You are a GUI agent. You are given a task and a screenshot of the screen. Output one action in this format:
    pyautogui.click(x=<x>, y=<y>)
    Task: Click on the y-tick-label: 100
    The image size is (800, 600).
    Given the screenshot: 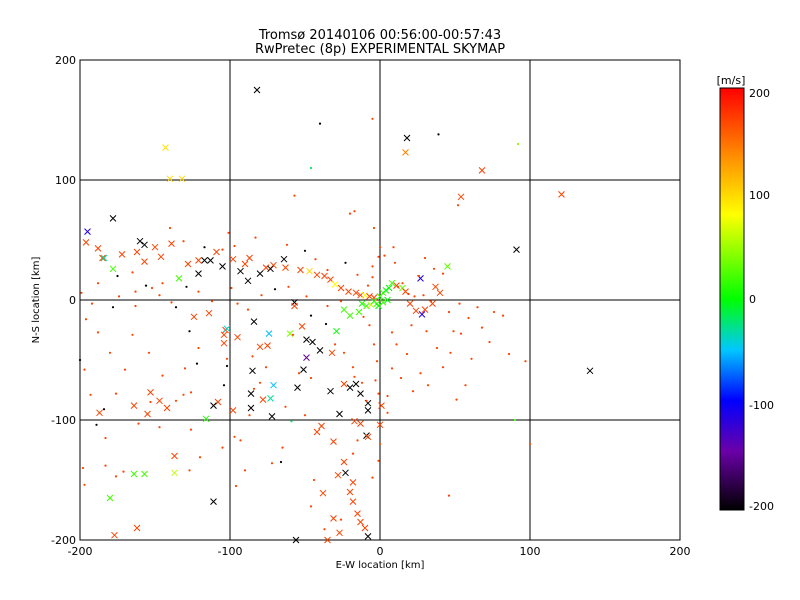 What is the action you would take?
    pyautogui.click(x=65, y=180)
    